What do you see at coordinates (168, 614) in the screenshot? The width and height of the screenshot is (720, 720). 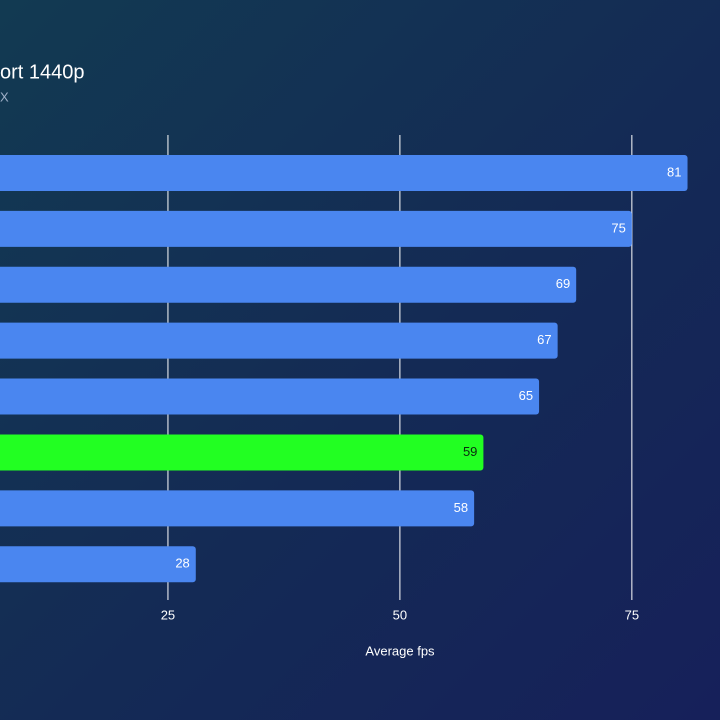 I see `x-tick-label: 25` at bounding box center [168, 614].